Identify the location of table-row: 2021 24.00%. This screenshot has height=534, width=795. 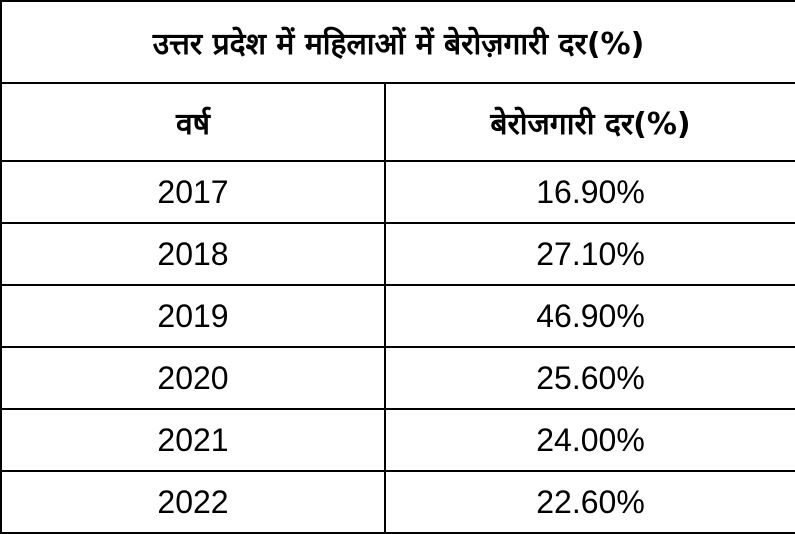
(397, 440).